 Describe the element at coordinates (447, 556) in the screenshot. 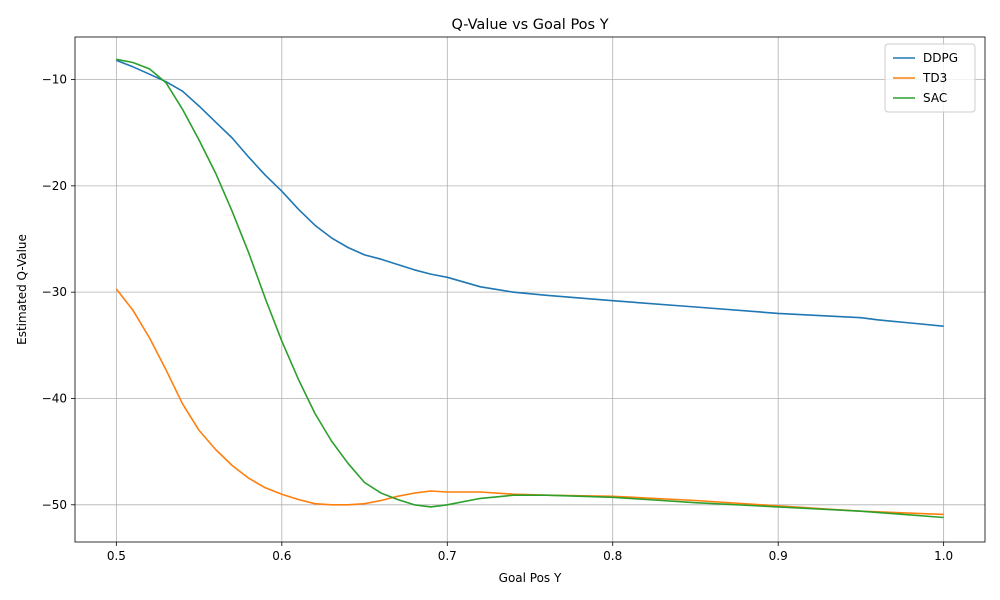

I see `x-tick-label: 0.7` at that location.